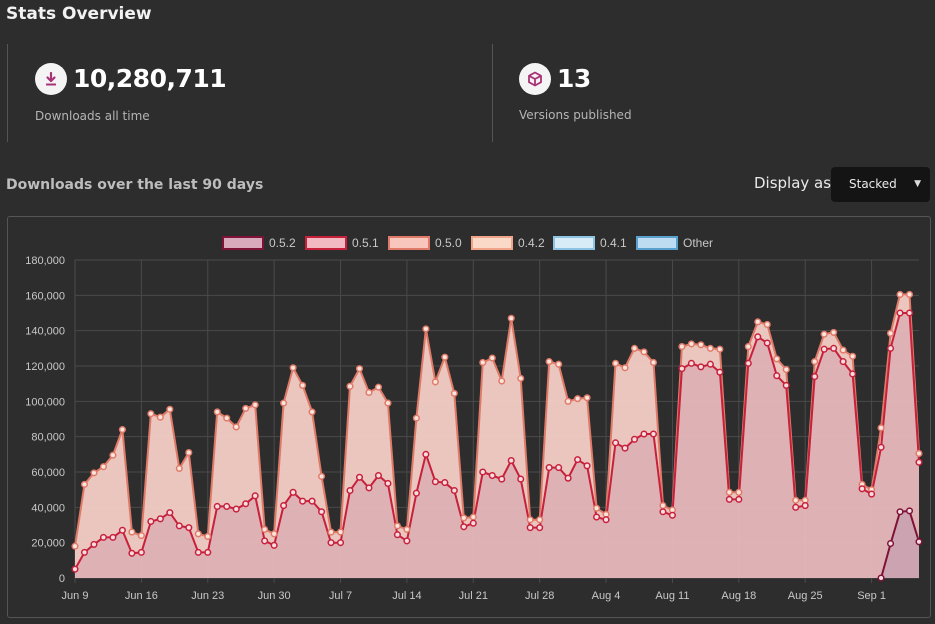  What do you see at coordinates (535, 79) in the screenshot?
I see `package-icon` at bounding box center [535, 79].